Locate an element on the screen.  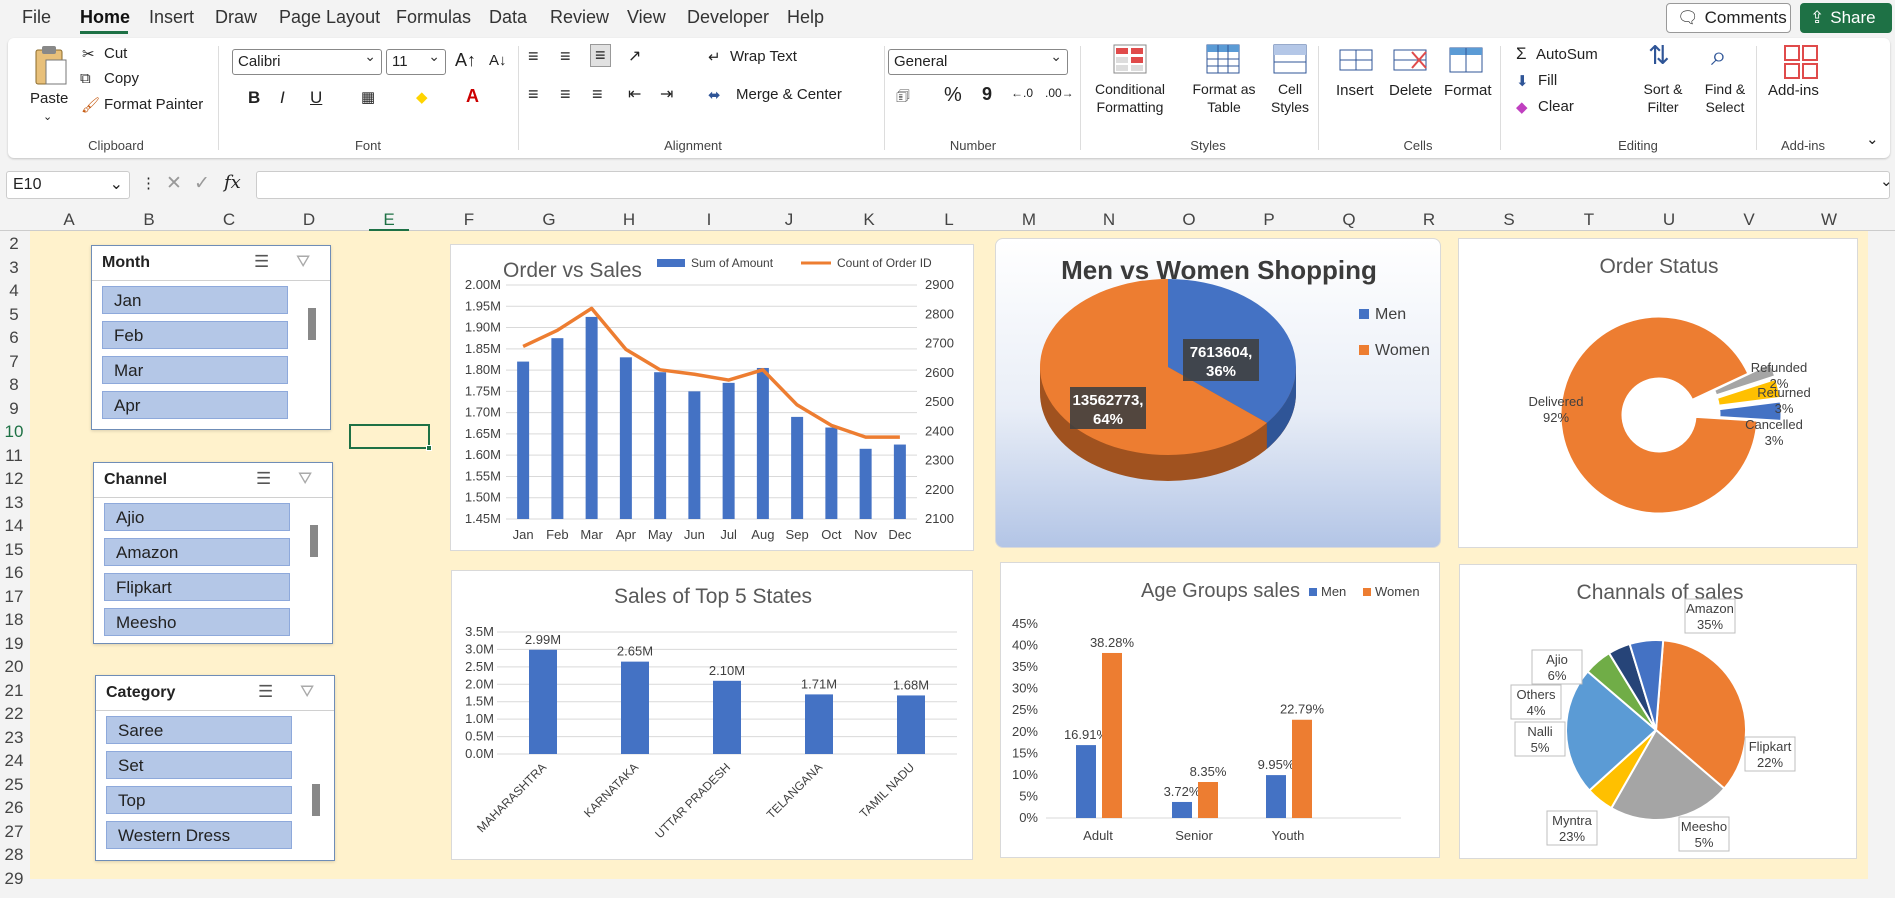
column-header-q: Q is located at coordinates (1349, 219).